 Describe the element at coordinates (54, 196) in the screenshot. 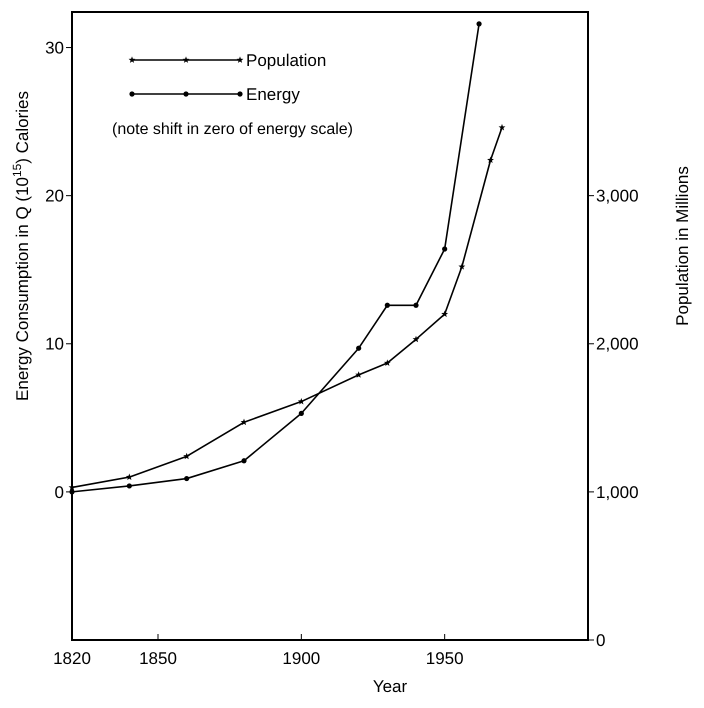

I see `y-tick-label: 20` at that location.